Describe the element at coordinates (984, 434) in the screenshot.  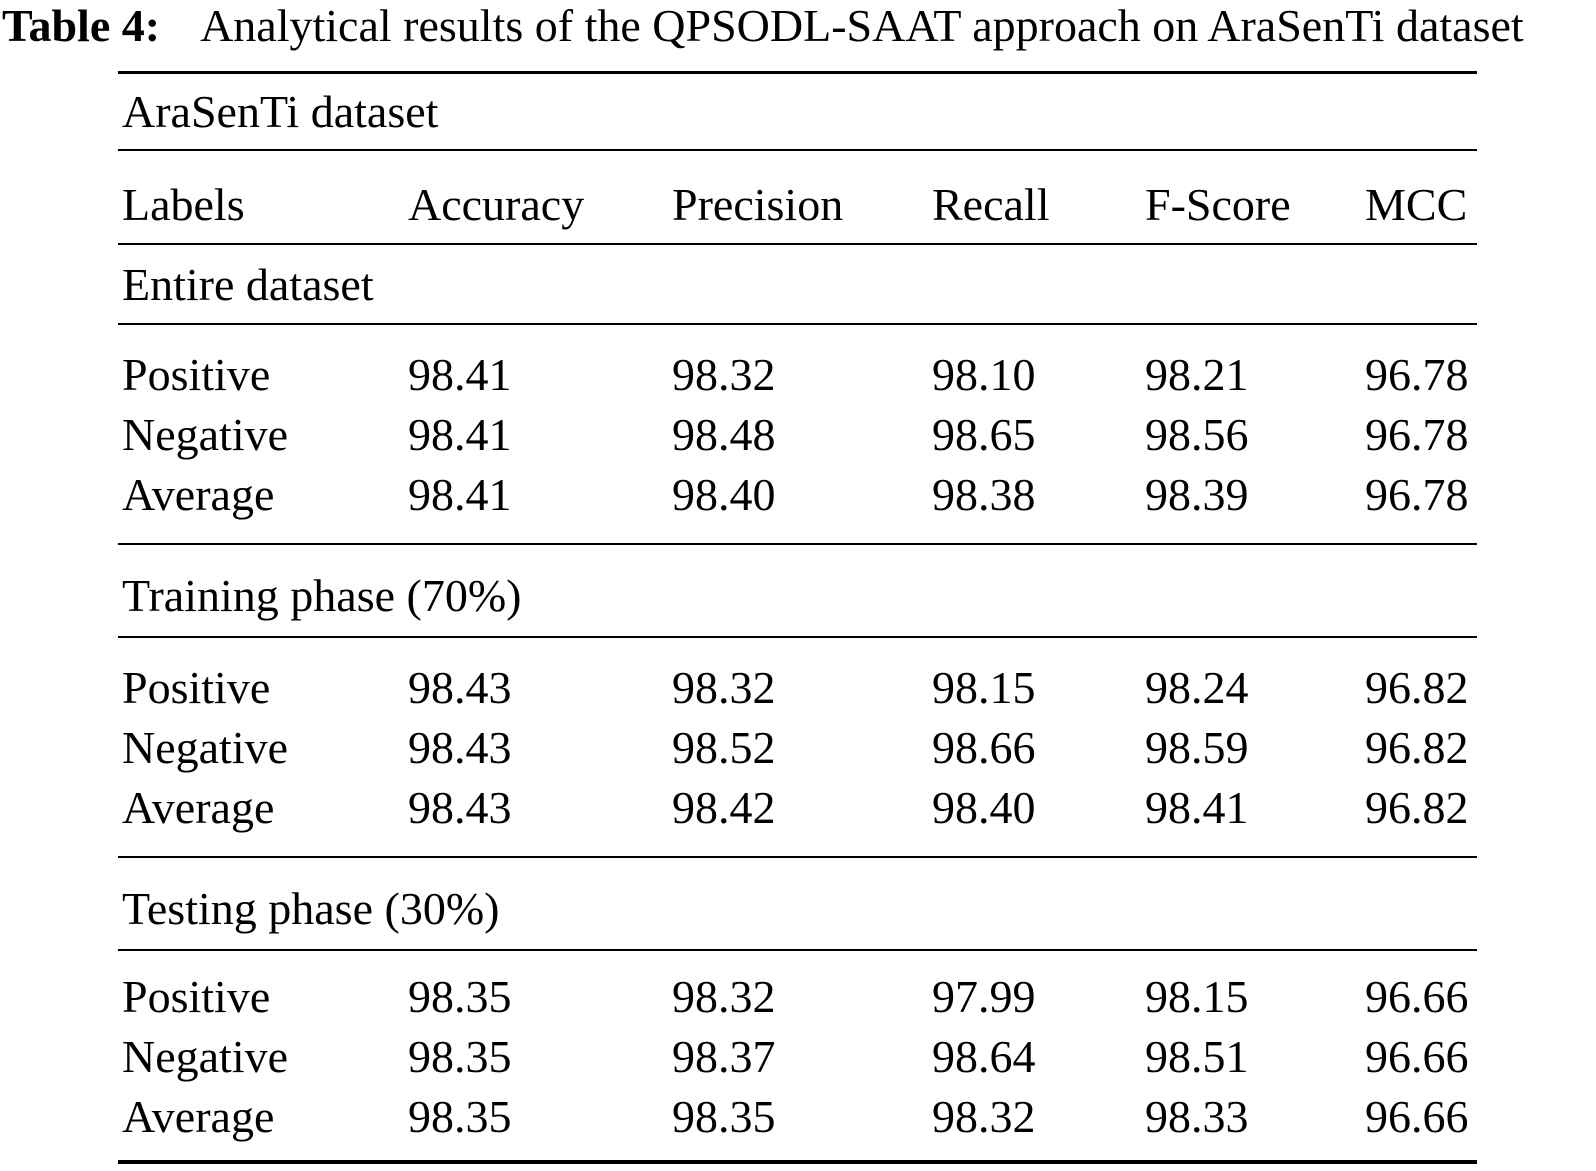
I see `value-cell: 98.65` at that location.